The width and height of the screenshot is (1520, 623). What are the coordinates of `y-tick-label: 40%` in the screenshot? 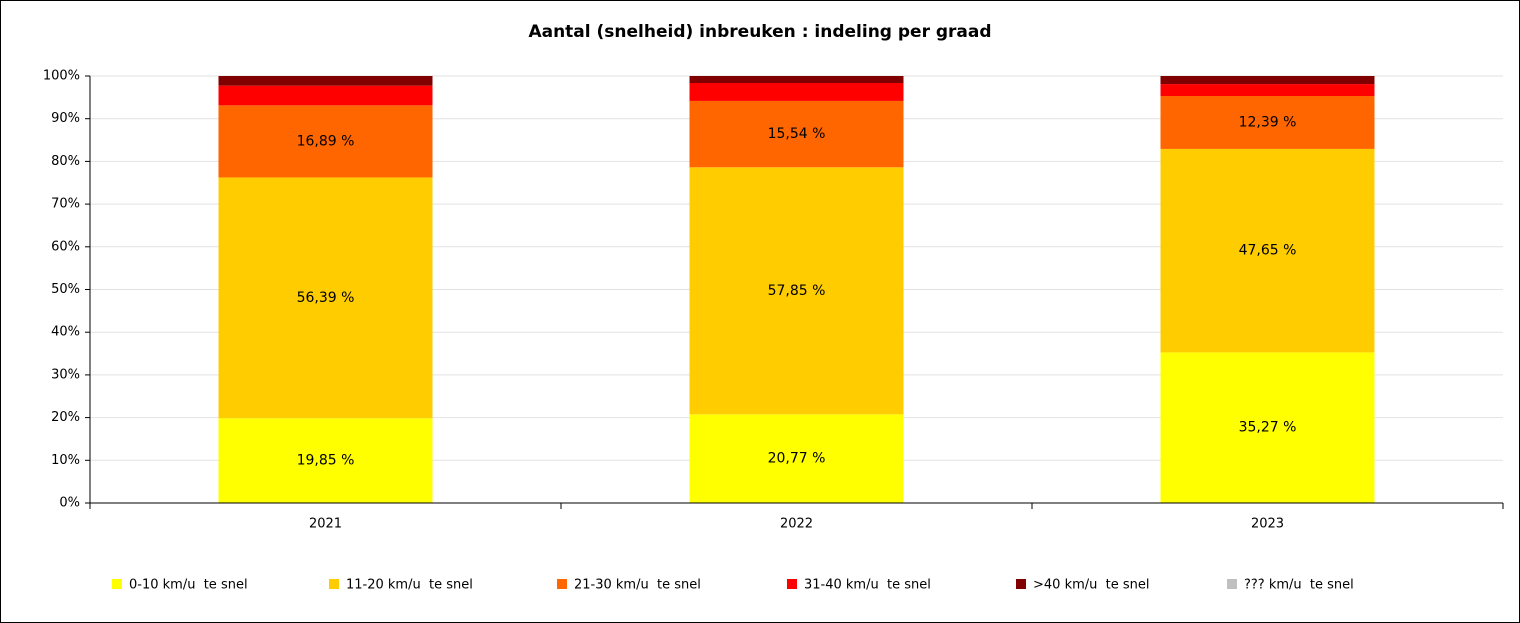 It's located at (65, 332).